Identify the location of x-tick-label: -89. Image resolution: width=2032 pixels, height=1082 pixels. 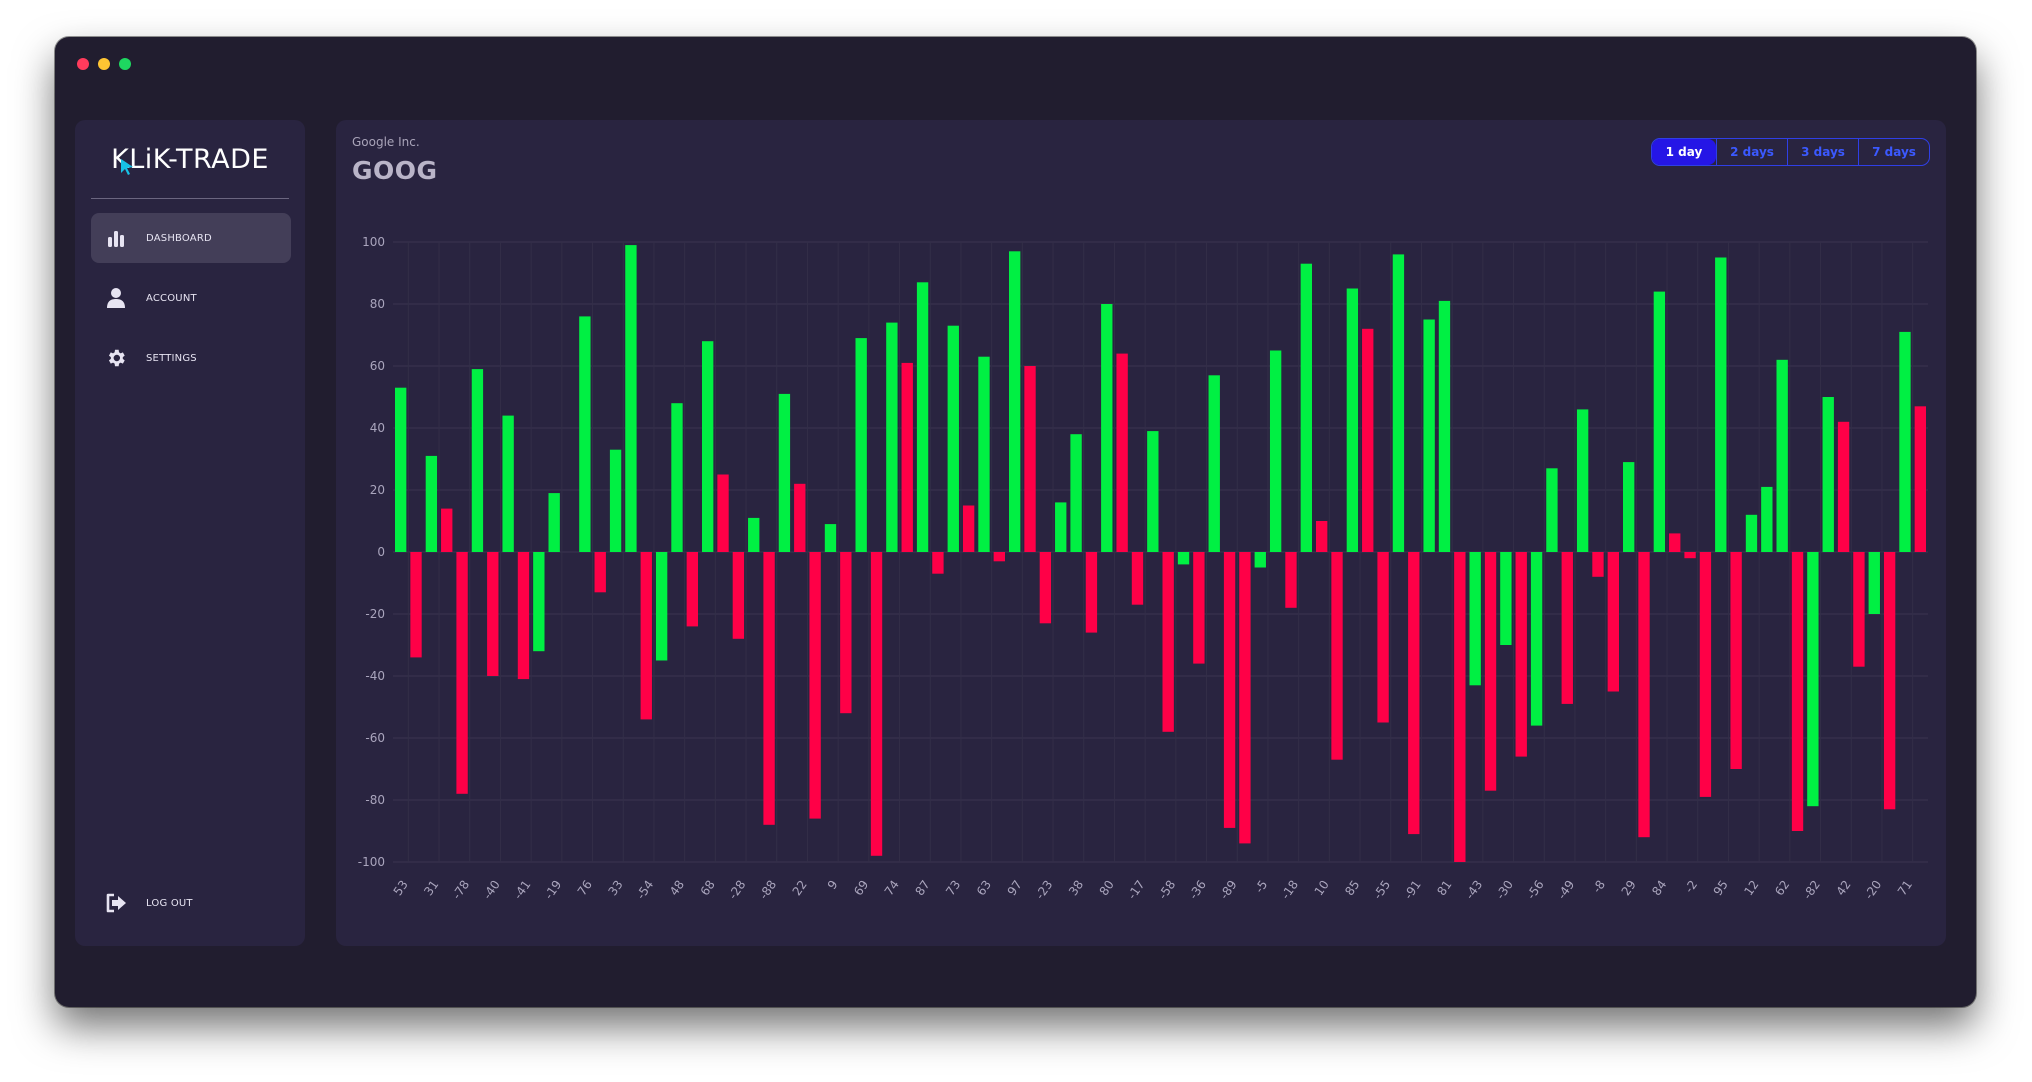
(1228, 890).